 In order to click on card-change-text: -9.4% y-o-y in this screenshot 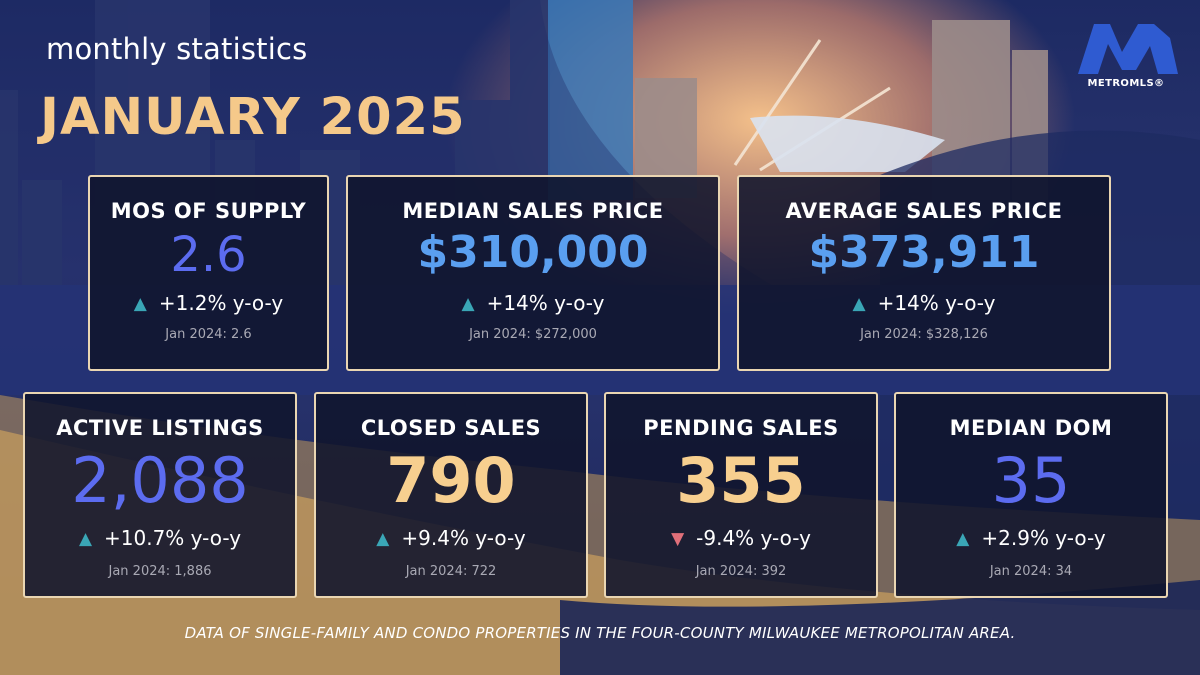, I will do `click(753, 538)`.